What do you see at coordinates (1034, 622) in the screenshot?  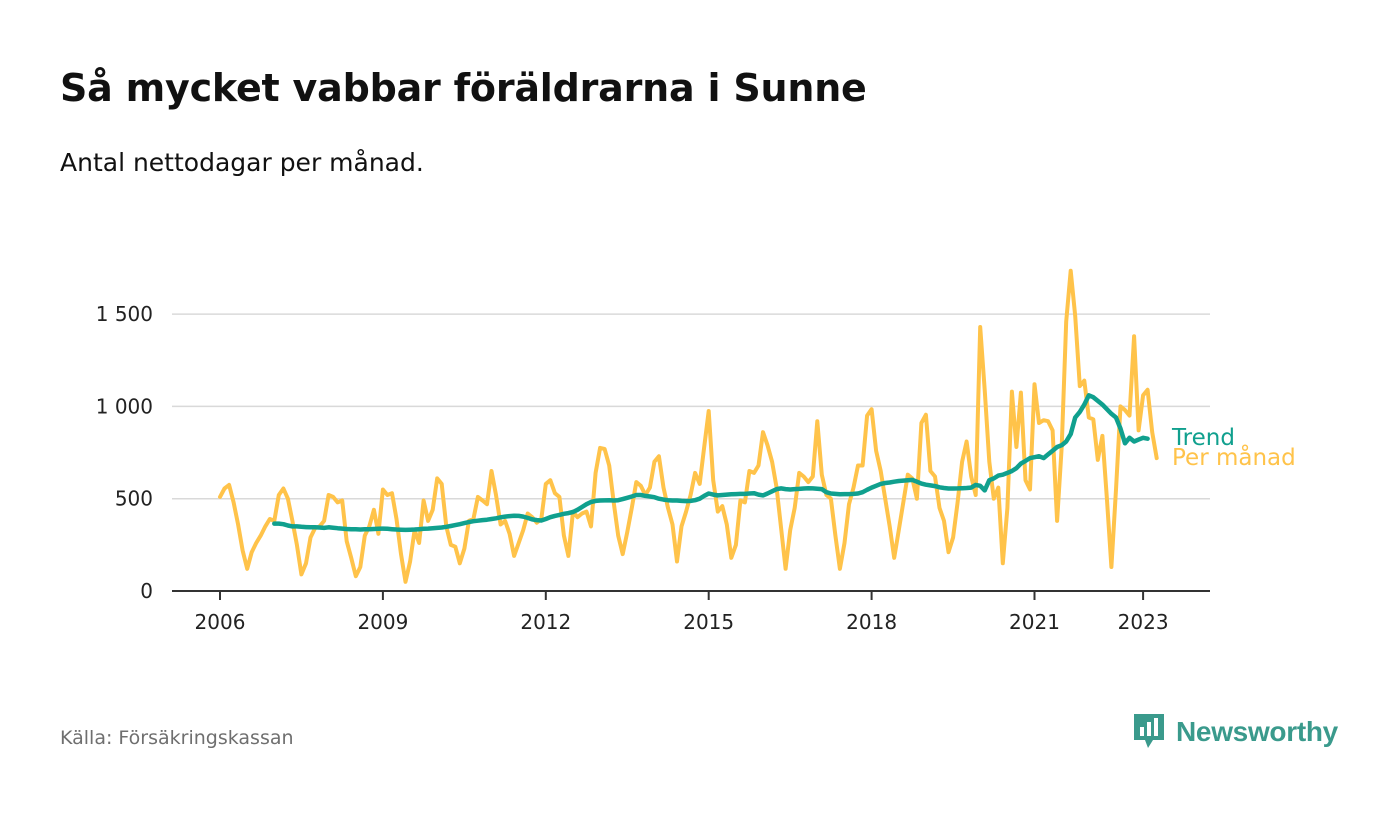 I see `x-tick-label: 2021` at bounding box center [1034, 622].